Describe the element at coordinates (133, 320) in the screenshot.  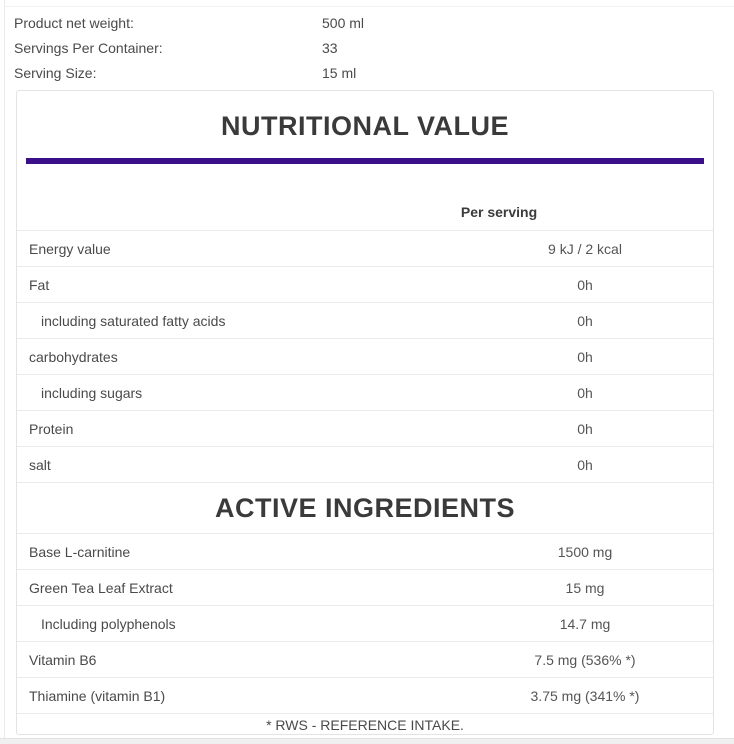
I see `row-label: including saturated fatty acids` at that location.